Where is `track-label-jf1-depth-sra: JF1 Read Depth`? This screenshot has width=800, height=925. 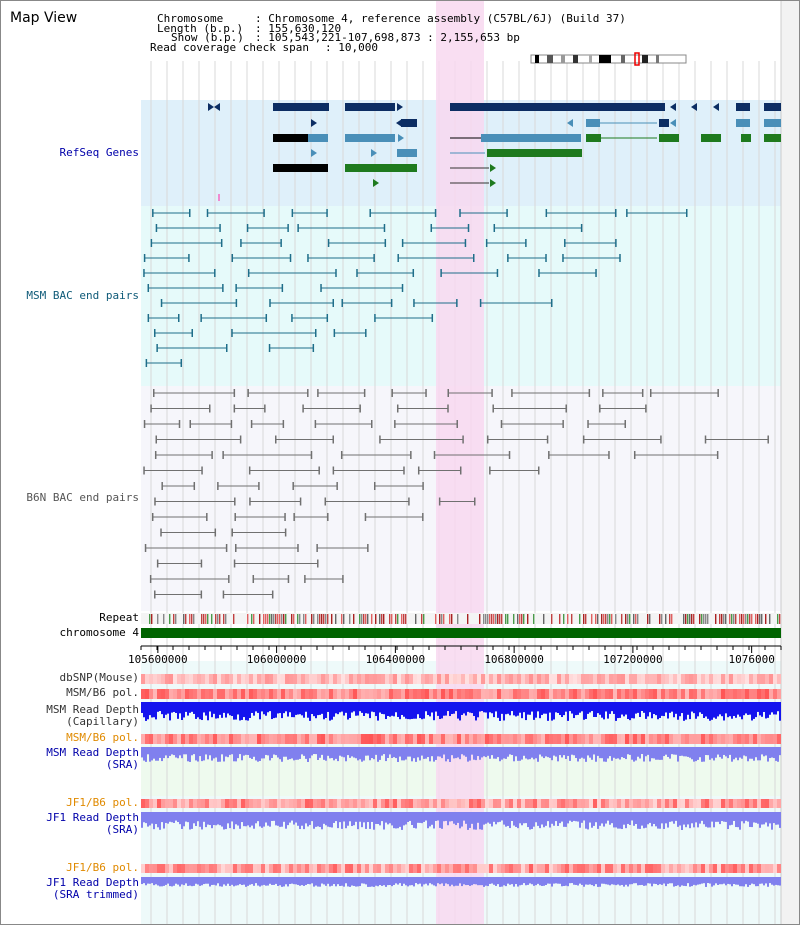
track-label-jf1-depth-sra: JF1 Read Depth is located at coordinates (92, 817).